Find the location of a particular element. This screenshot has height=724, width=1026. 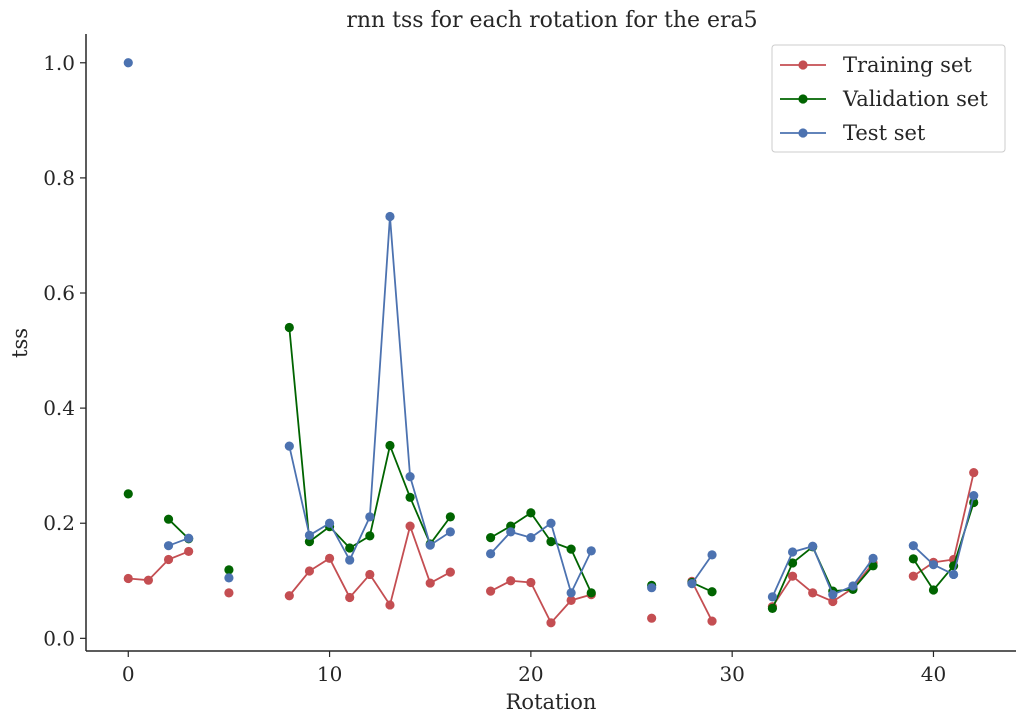

y-tick-label: 0.0 is located at coordinates (59, 638).